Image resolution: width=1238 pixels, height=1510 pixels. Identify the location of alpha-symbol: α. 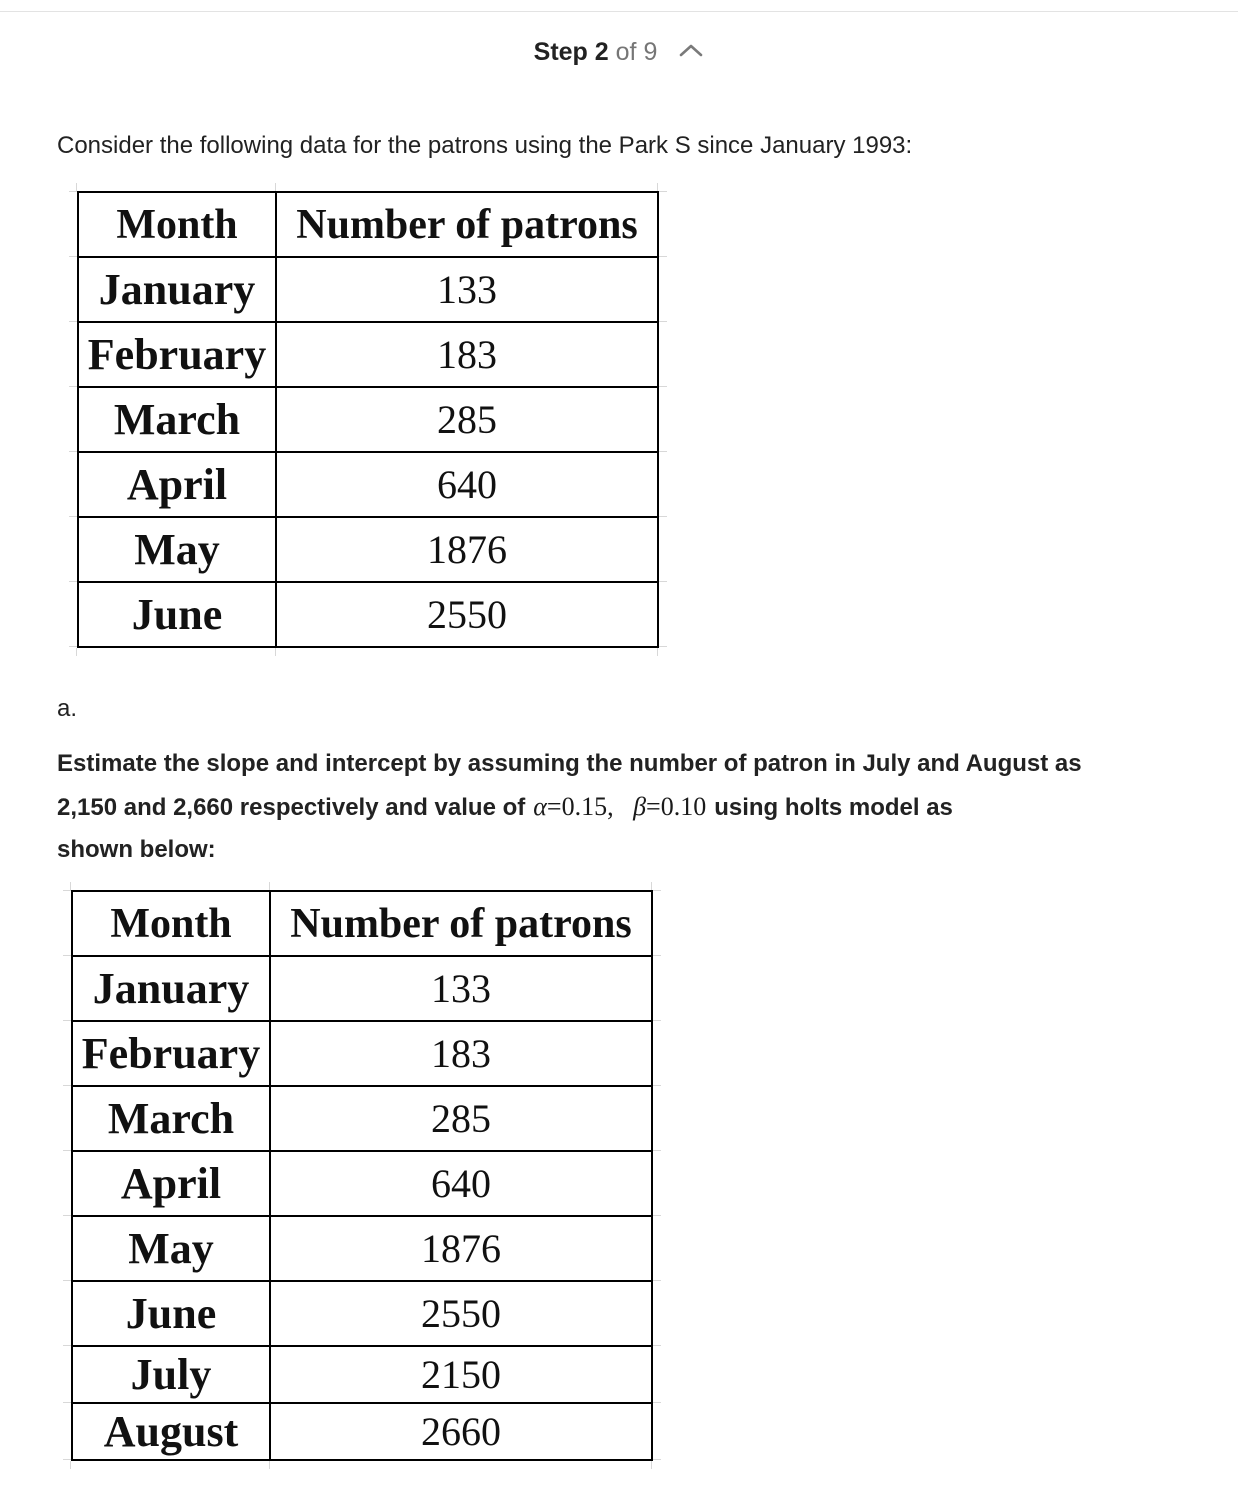
(540, 806).